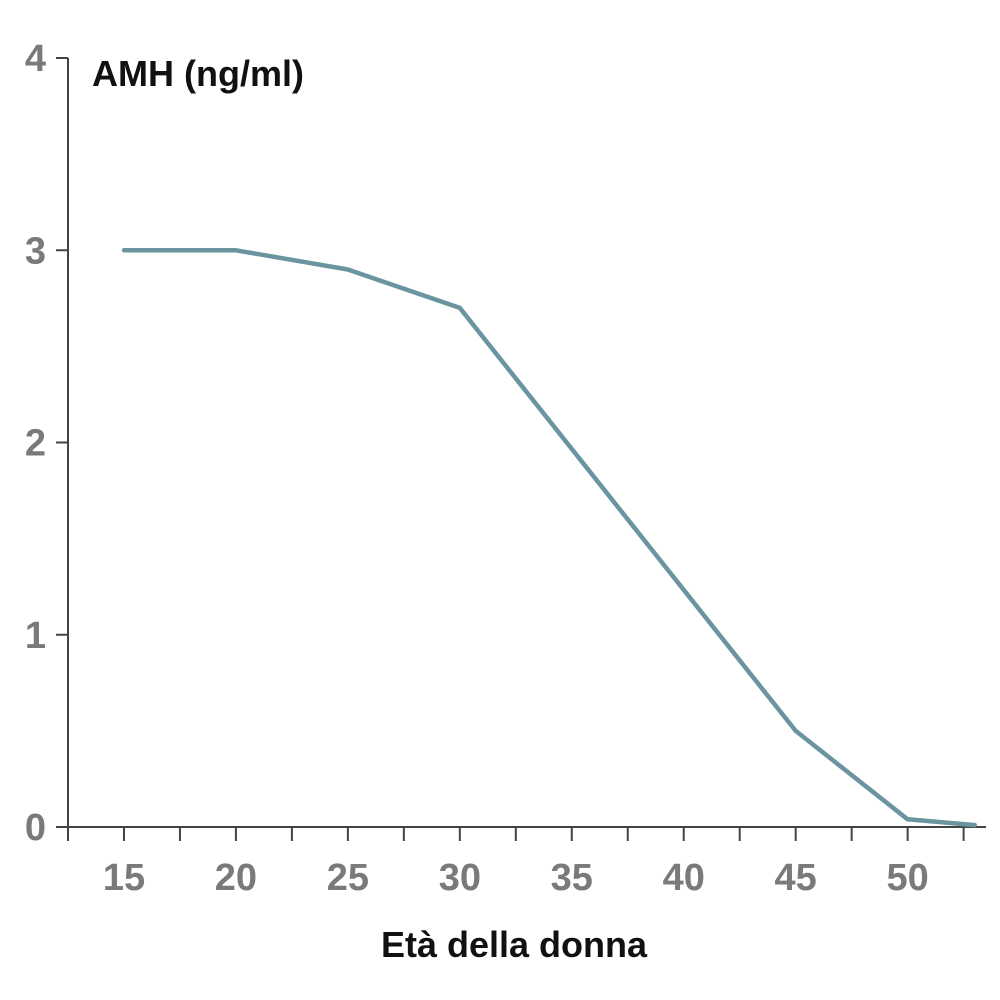  Describe the element at coordinates (516, 863) in the screenshot. I see `x-ticks: 15 20 25 30 35 40 45 50` at that location.